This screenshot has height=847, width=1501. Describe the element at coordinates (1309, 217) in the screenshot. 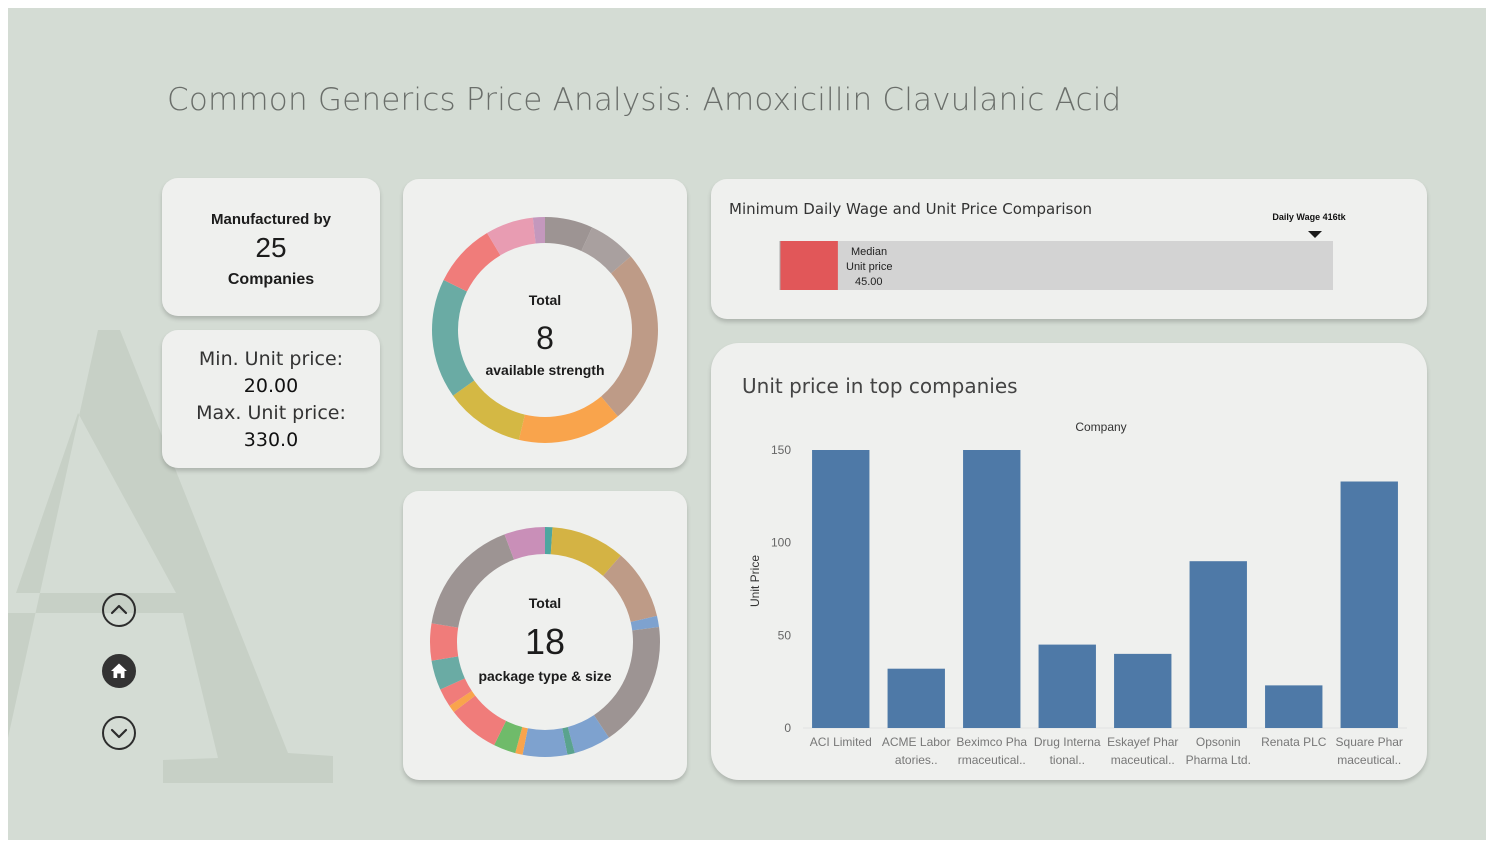

I see `daily-wage-label: Daily Wage 416tk` at that location.